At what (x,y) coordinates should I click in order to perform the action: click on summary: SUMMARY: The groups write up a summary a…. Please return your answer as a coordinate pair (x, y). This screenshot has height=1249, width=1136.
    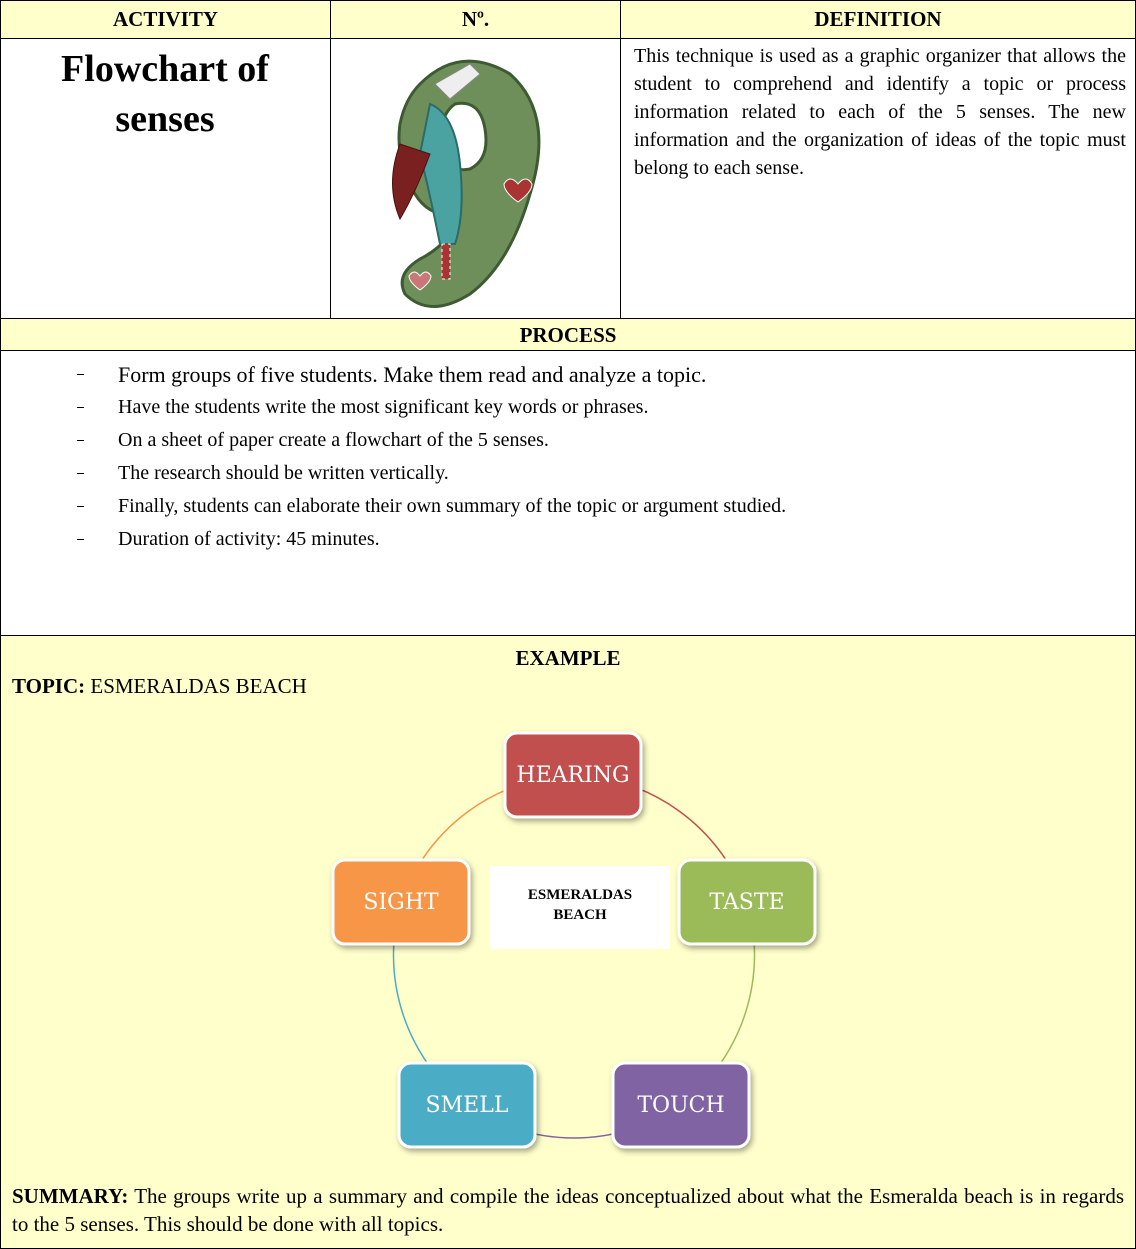
    Looking at the image, I should click on (568, 1210).